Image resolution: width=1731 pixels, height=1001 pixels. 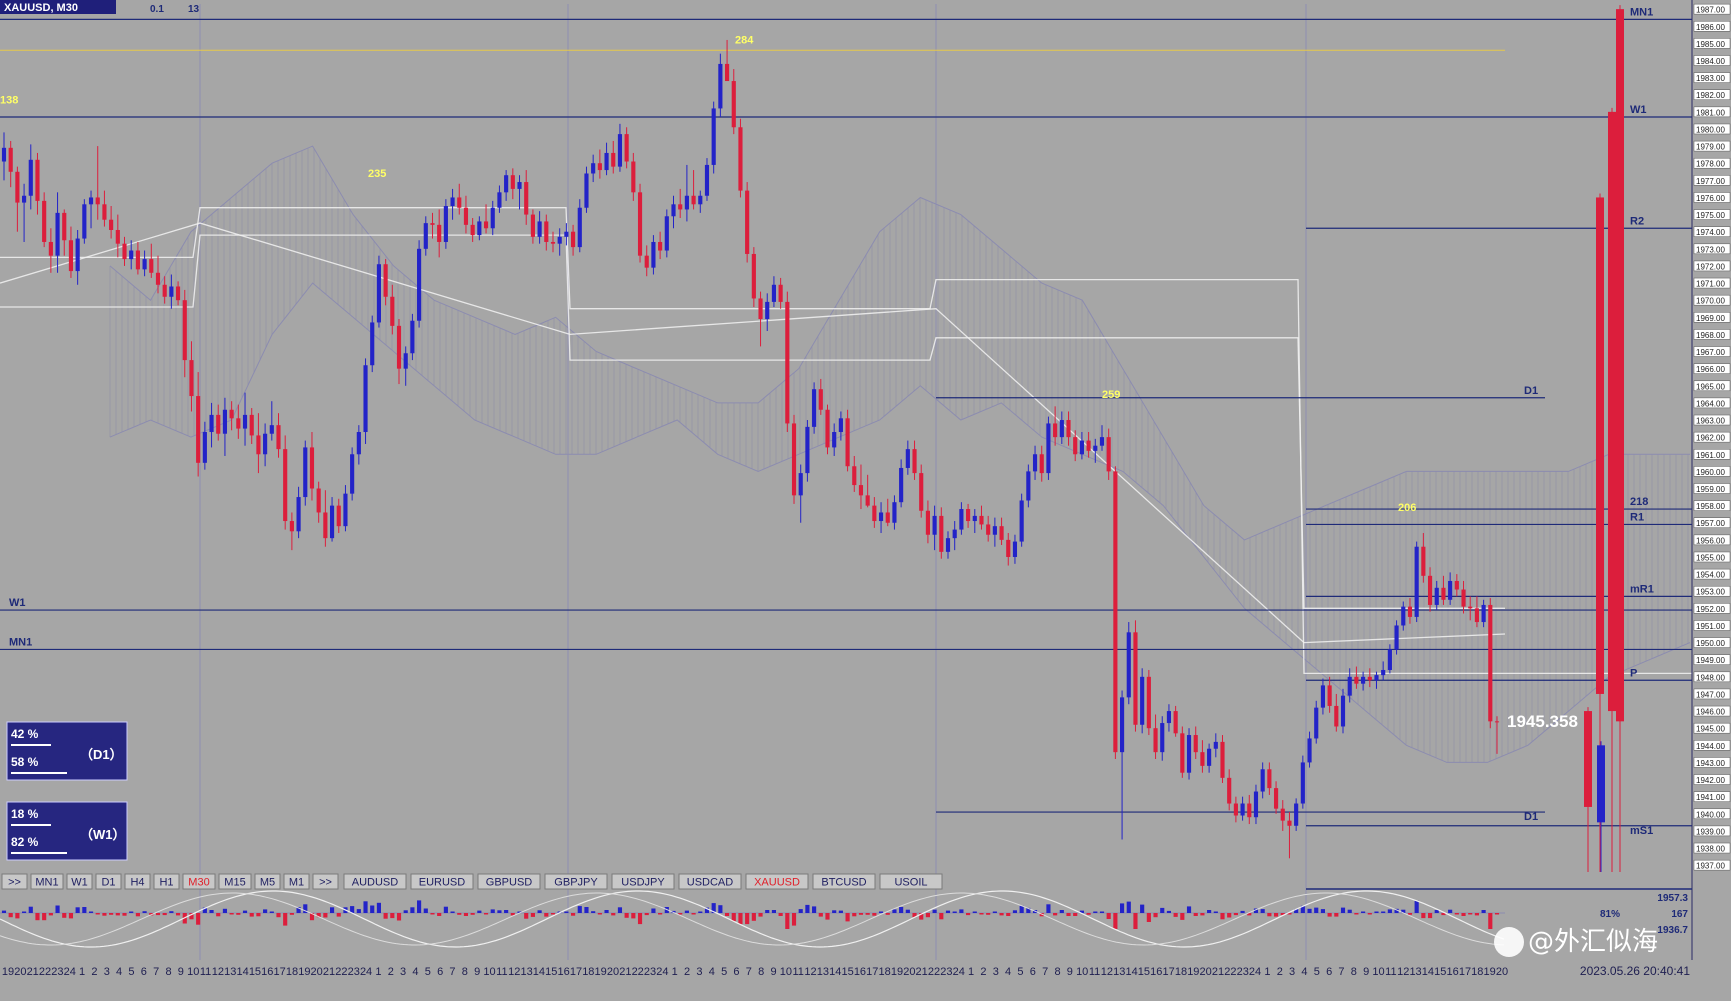 I want to click on timeframe-button-label: D1, so click(x=108, y=883).